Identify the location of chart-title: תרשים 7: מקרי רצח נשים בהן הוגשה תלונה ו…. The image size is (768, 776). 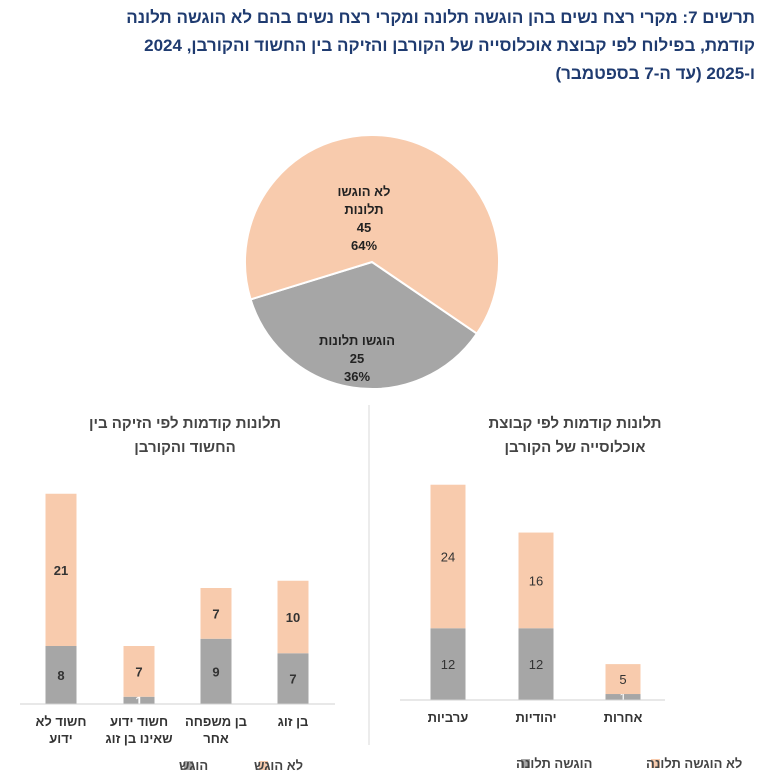
(382, 46).